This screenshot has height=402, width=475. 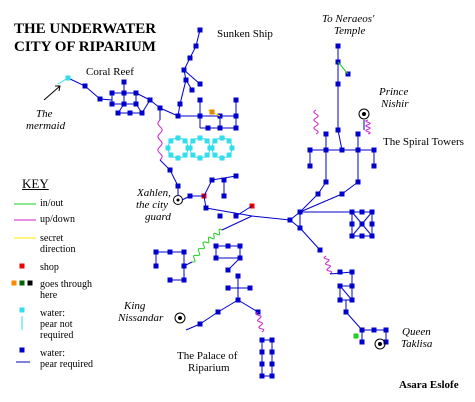 I want to click on label-king-2: Nissandar, so click(x=141, y=318).